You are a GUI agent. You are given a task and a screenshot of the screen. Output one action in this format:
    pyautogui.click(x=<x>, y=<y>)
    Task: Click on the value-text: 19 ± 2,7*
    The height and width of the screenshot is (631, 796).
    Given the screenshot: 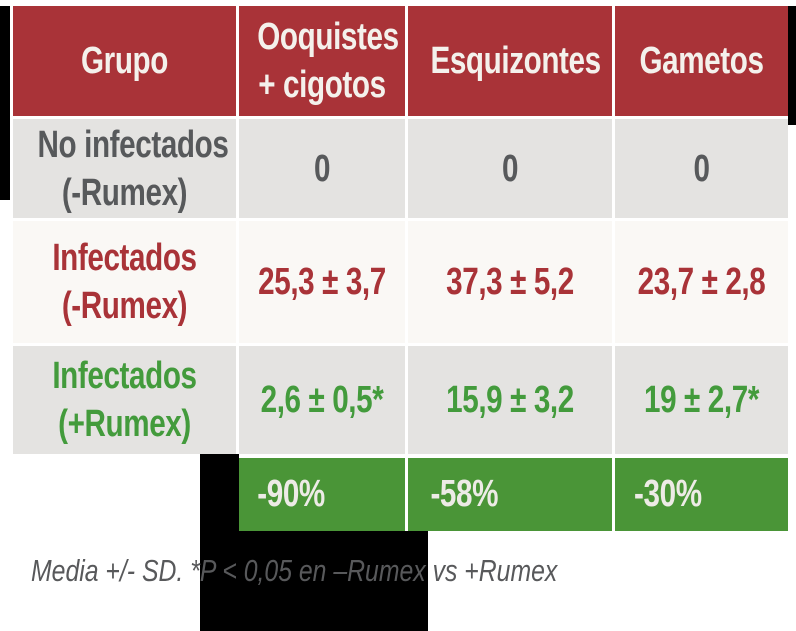 What is the action you would take?
    pyautogui.click(x=701, y=400)
    